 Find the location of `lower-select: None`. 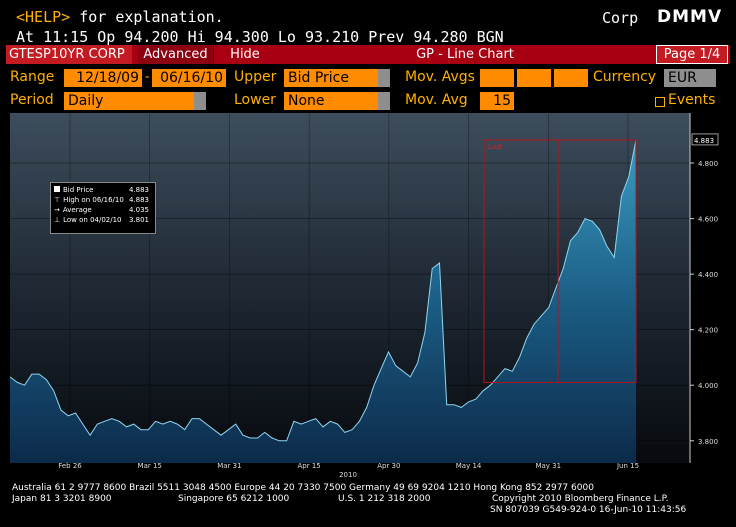

lower-select: None is located at coordinates (337, 101).